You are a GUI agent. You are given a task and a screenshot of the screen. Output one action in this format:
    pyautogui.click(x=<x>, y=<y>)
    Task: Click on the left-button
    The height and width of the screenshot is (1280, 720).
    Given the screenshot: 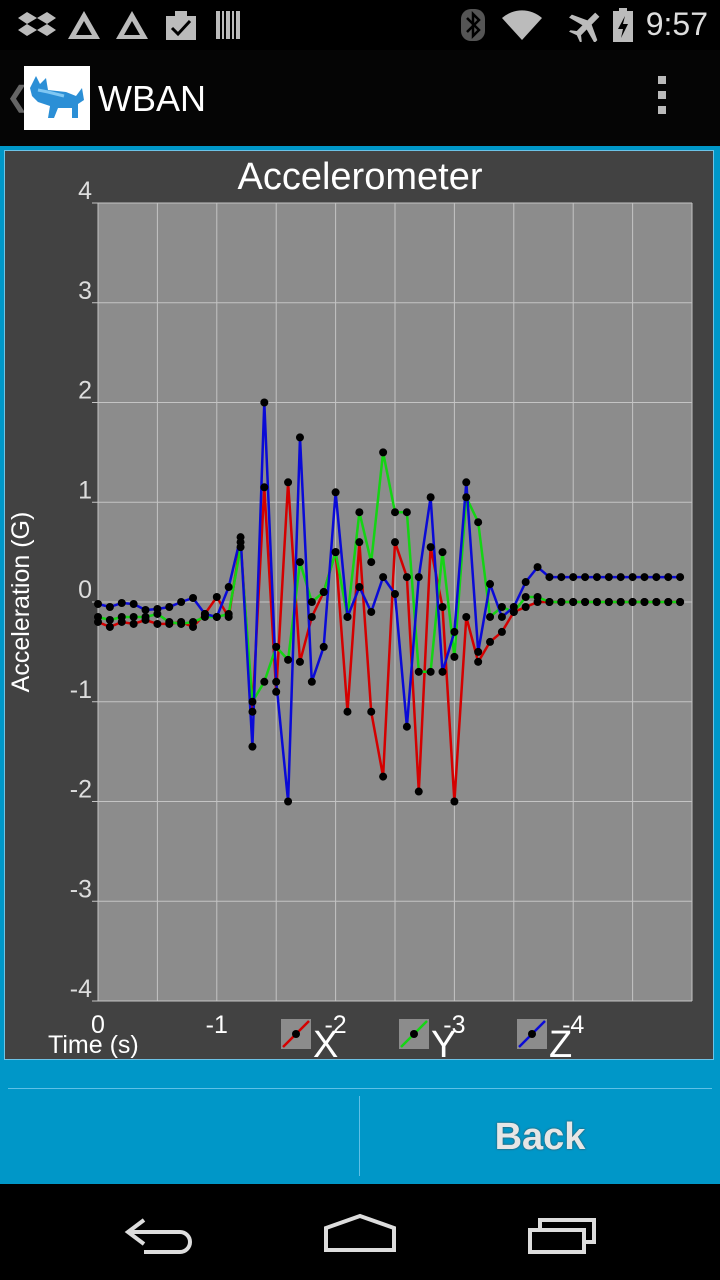 What is the action you would take?
    pyautogui.click(x=179, y=1137)
    